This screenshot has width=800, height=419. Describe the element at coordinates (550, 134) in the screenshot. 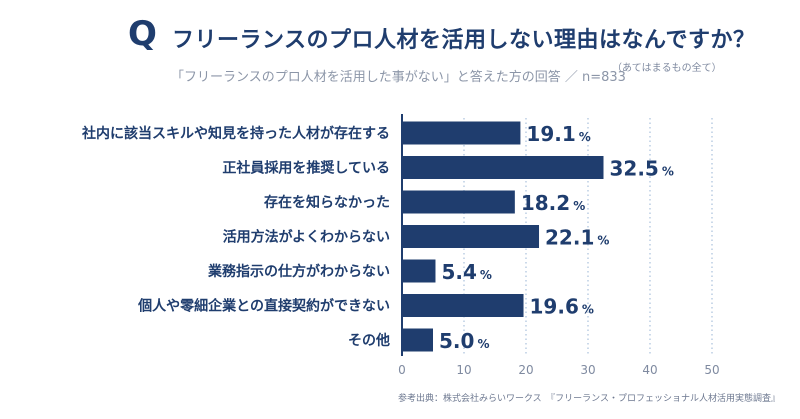

I see `value-number: 19.1` at that location.